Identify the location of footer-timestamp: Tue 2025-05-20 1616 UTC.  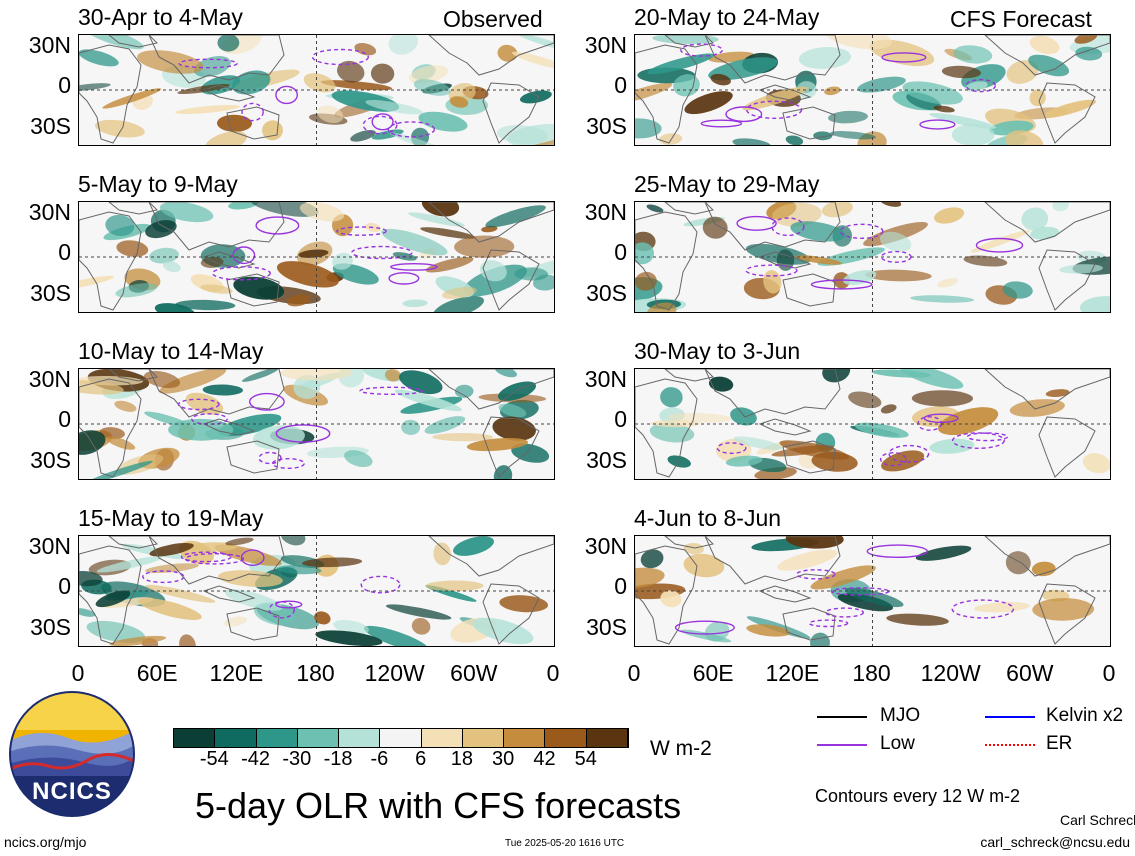
(565, 843).